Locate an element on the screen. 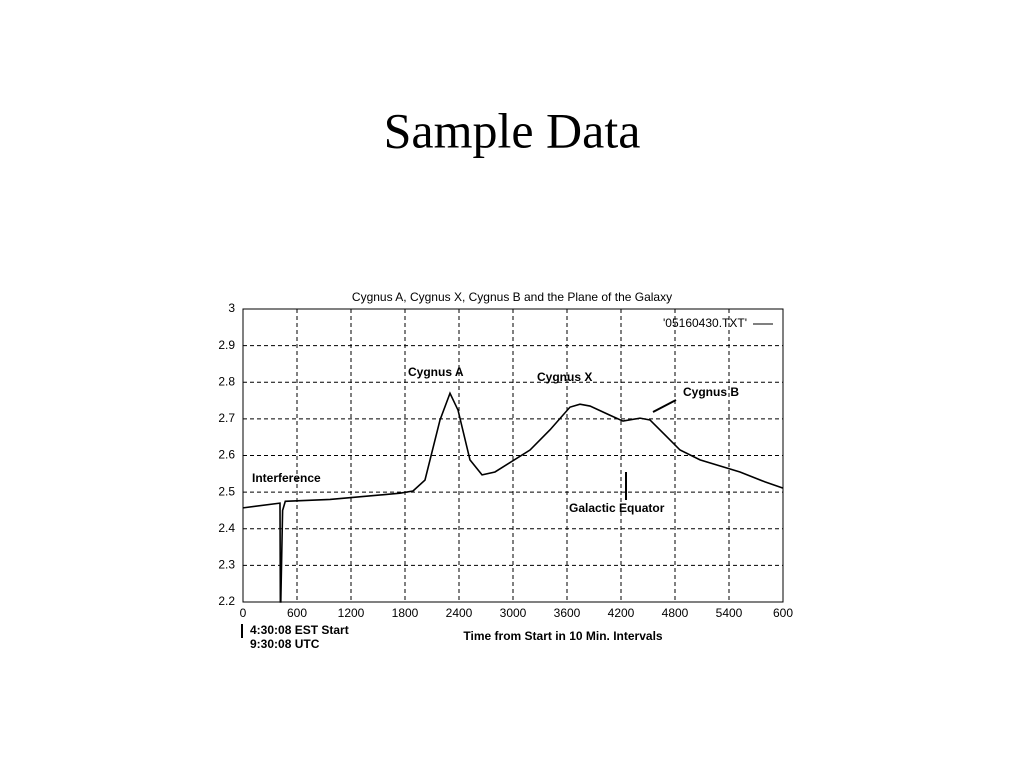 The image size is (1024, 768). y-tick-label: 2.2 is located at coordinates (226, 601).